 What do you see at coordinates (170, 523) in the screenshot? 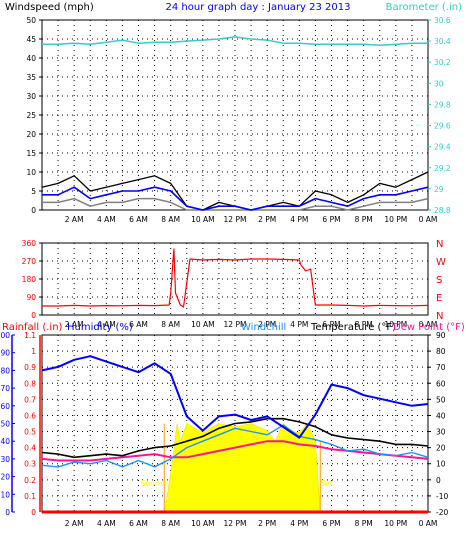
I see `climate-panel-x-tick-label: 8 AM` at bounding box center [170, 523].